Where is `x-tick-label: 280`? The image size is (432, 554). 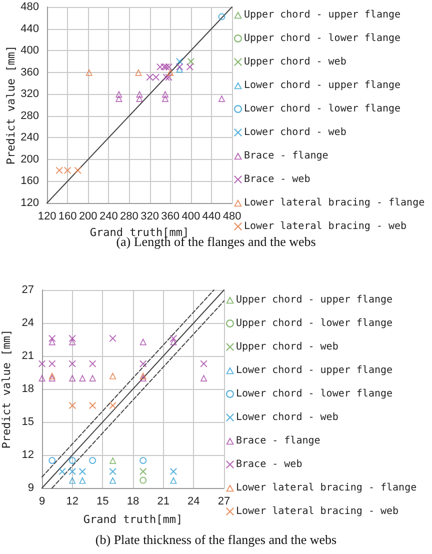
x-tick-label: 280 is located at coordinates (129, 216).